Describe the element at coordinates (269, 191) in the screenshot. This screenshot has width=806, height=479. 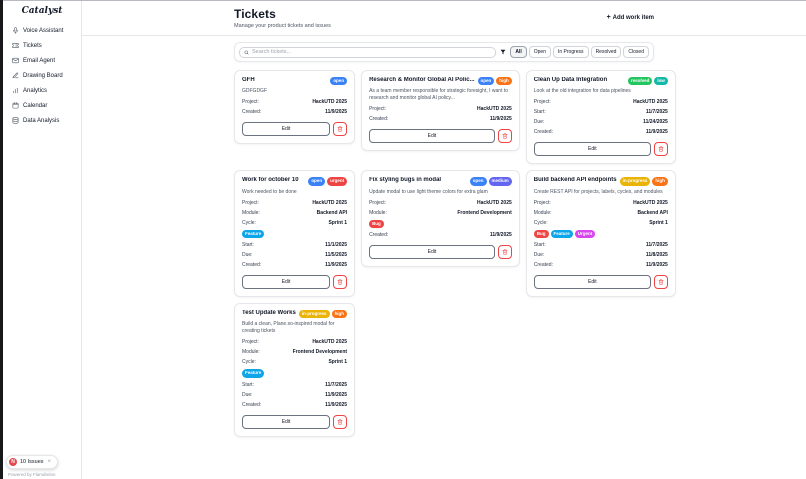
I see `ticket-description: Work needed to be done` at that location.